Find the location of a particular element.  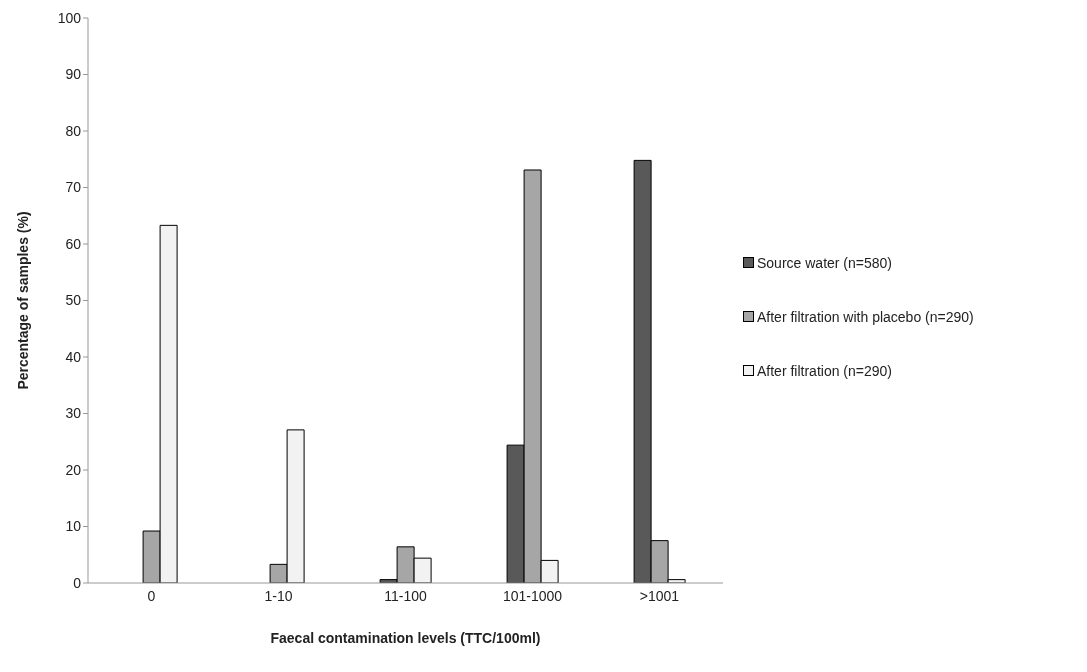

y-tick-label: 90 is located at coordinates (73, 74).